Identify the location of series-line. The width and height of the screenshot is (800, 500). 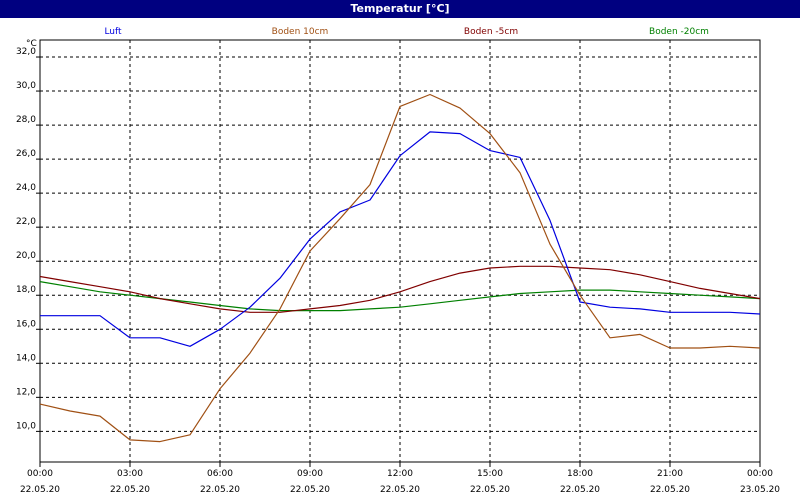
(400, 289).